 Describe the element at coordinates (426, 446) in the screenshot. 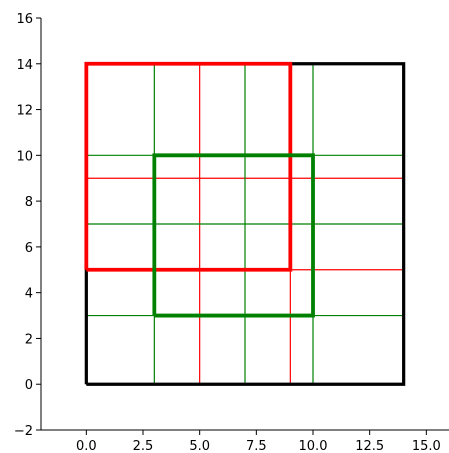

I see `x-tick-label: 15.0` at that location.